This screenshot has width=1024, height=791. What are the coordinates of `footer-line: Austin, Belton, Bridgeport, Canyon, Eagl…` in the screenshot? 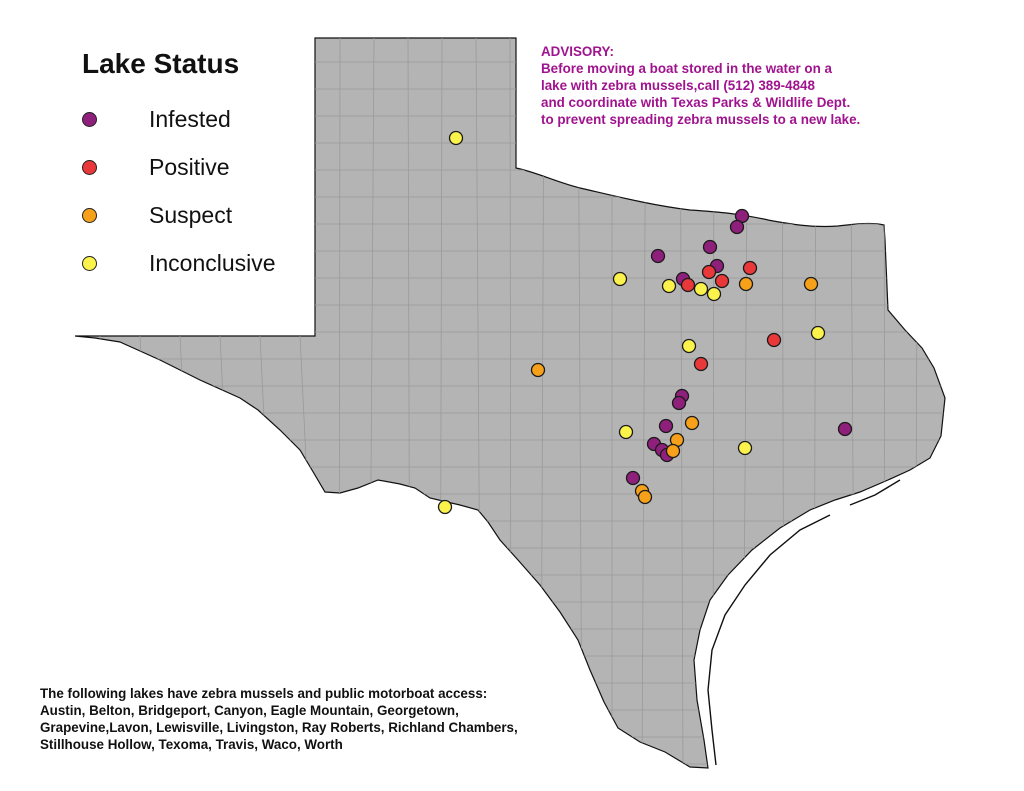 It's located at (249, 710).